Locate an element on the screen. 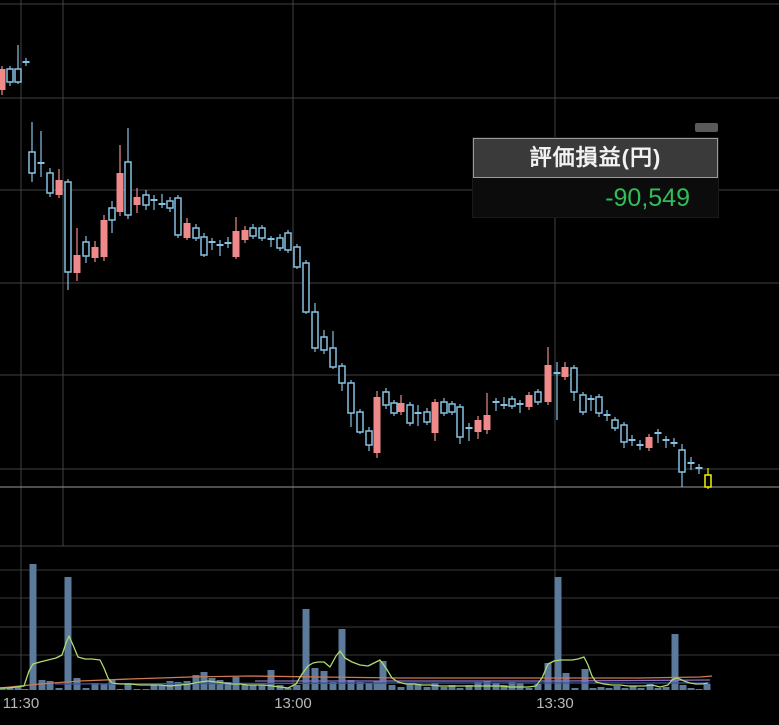  volume-ma-line-green is located at coordinates (354, 662).